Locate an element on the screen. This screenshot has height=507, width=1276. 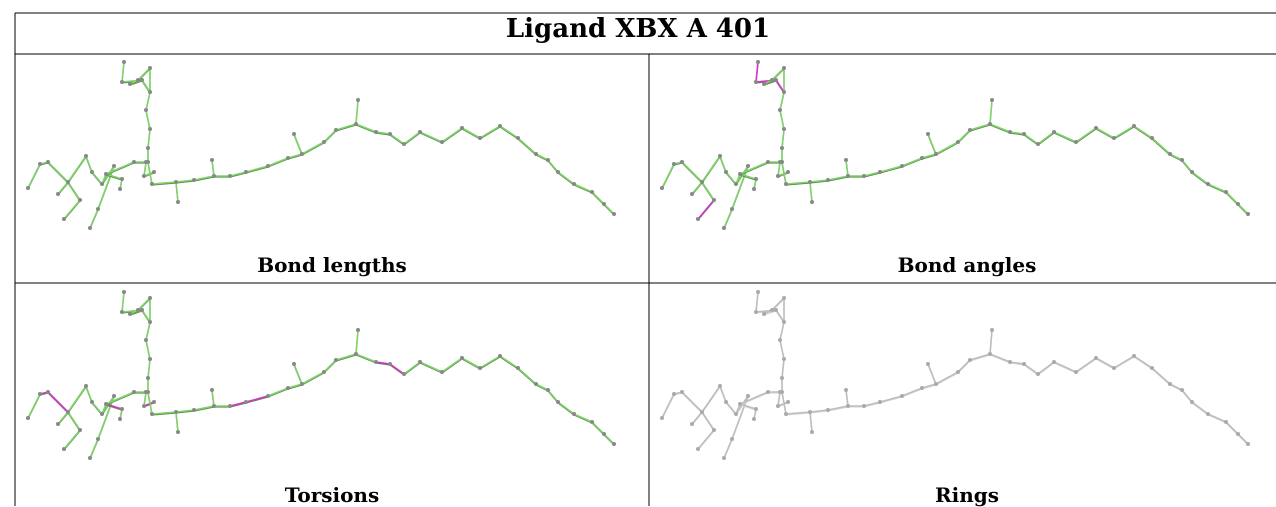
caption-bond-angles: Bond angles is located at coordinates (967, 265).